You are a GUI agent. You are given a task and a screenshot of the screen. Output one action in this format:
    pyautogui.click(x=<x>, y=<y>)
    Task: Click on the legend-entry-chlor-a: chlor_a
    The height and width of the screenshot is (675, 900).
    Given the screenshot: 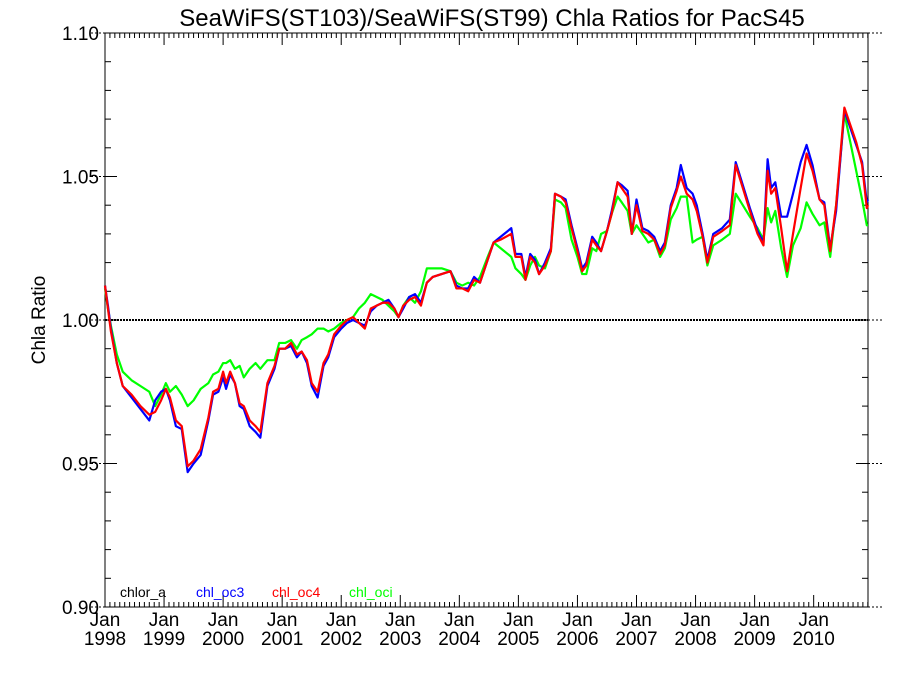 What is the action you would take?
    pyautogui.click(x=143, y=592)
    